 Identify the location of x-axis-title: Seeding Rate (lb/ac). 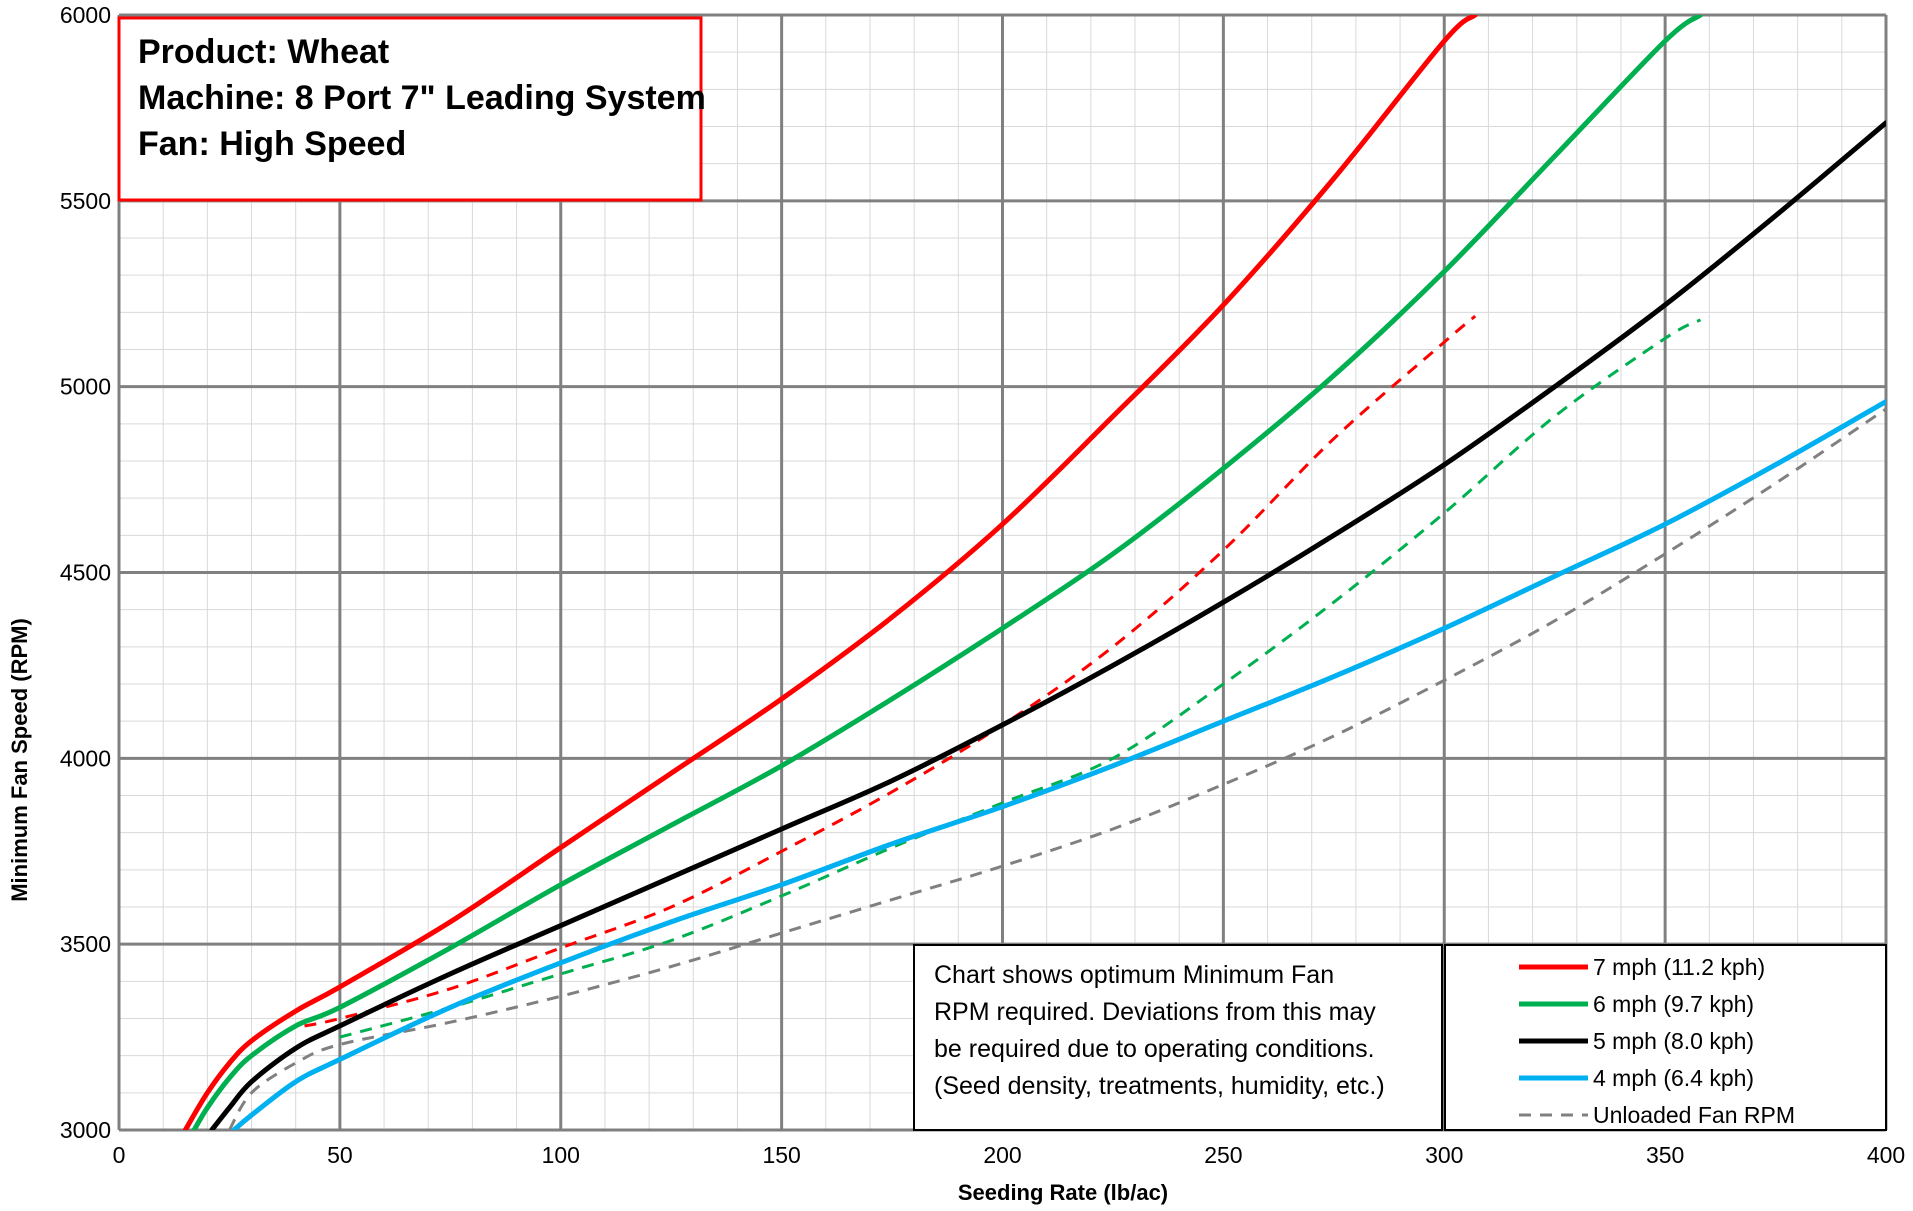
(1063, 1192).